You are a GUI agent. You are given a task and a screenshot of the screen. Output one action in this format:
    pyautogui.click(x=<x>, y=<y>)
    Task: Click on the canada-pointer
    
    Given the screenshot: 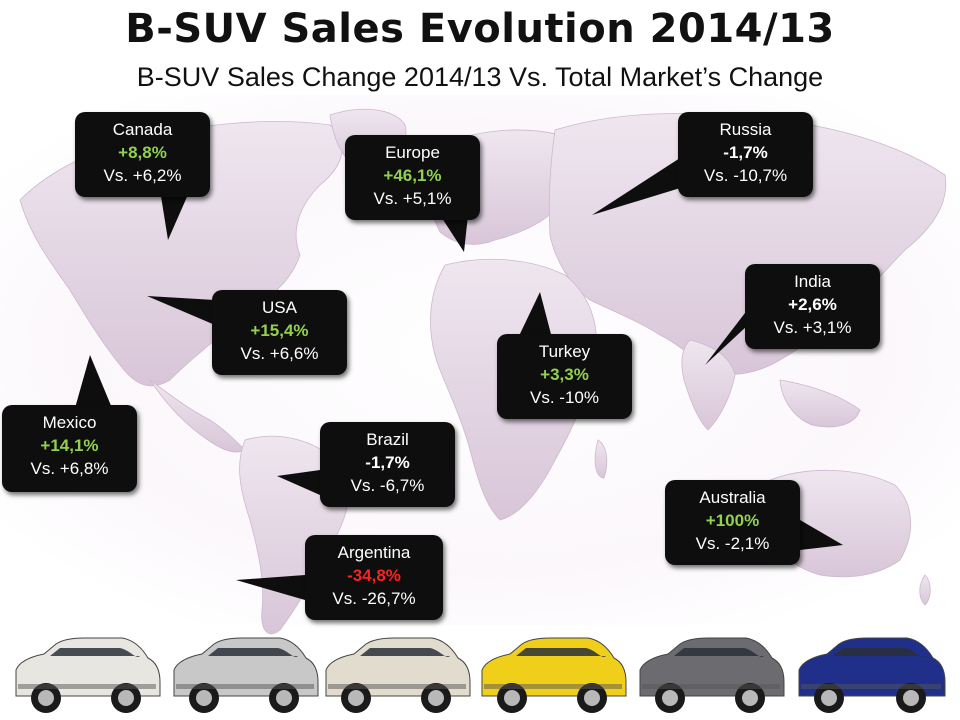 What is the action you would take?
    pyautogui.click(x=175, y=215)
    